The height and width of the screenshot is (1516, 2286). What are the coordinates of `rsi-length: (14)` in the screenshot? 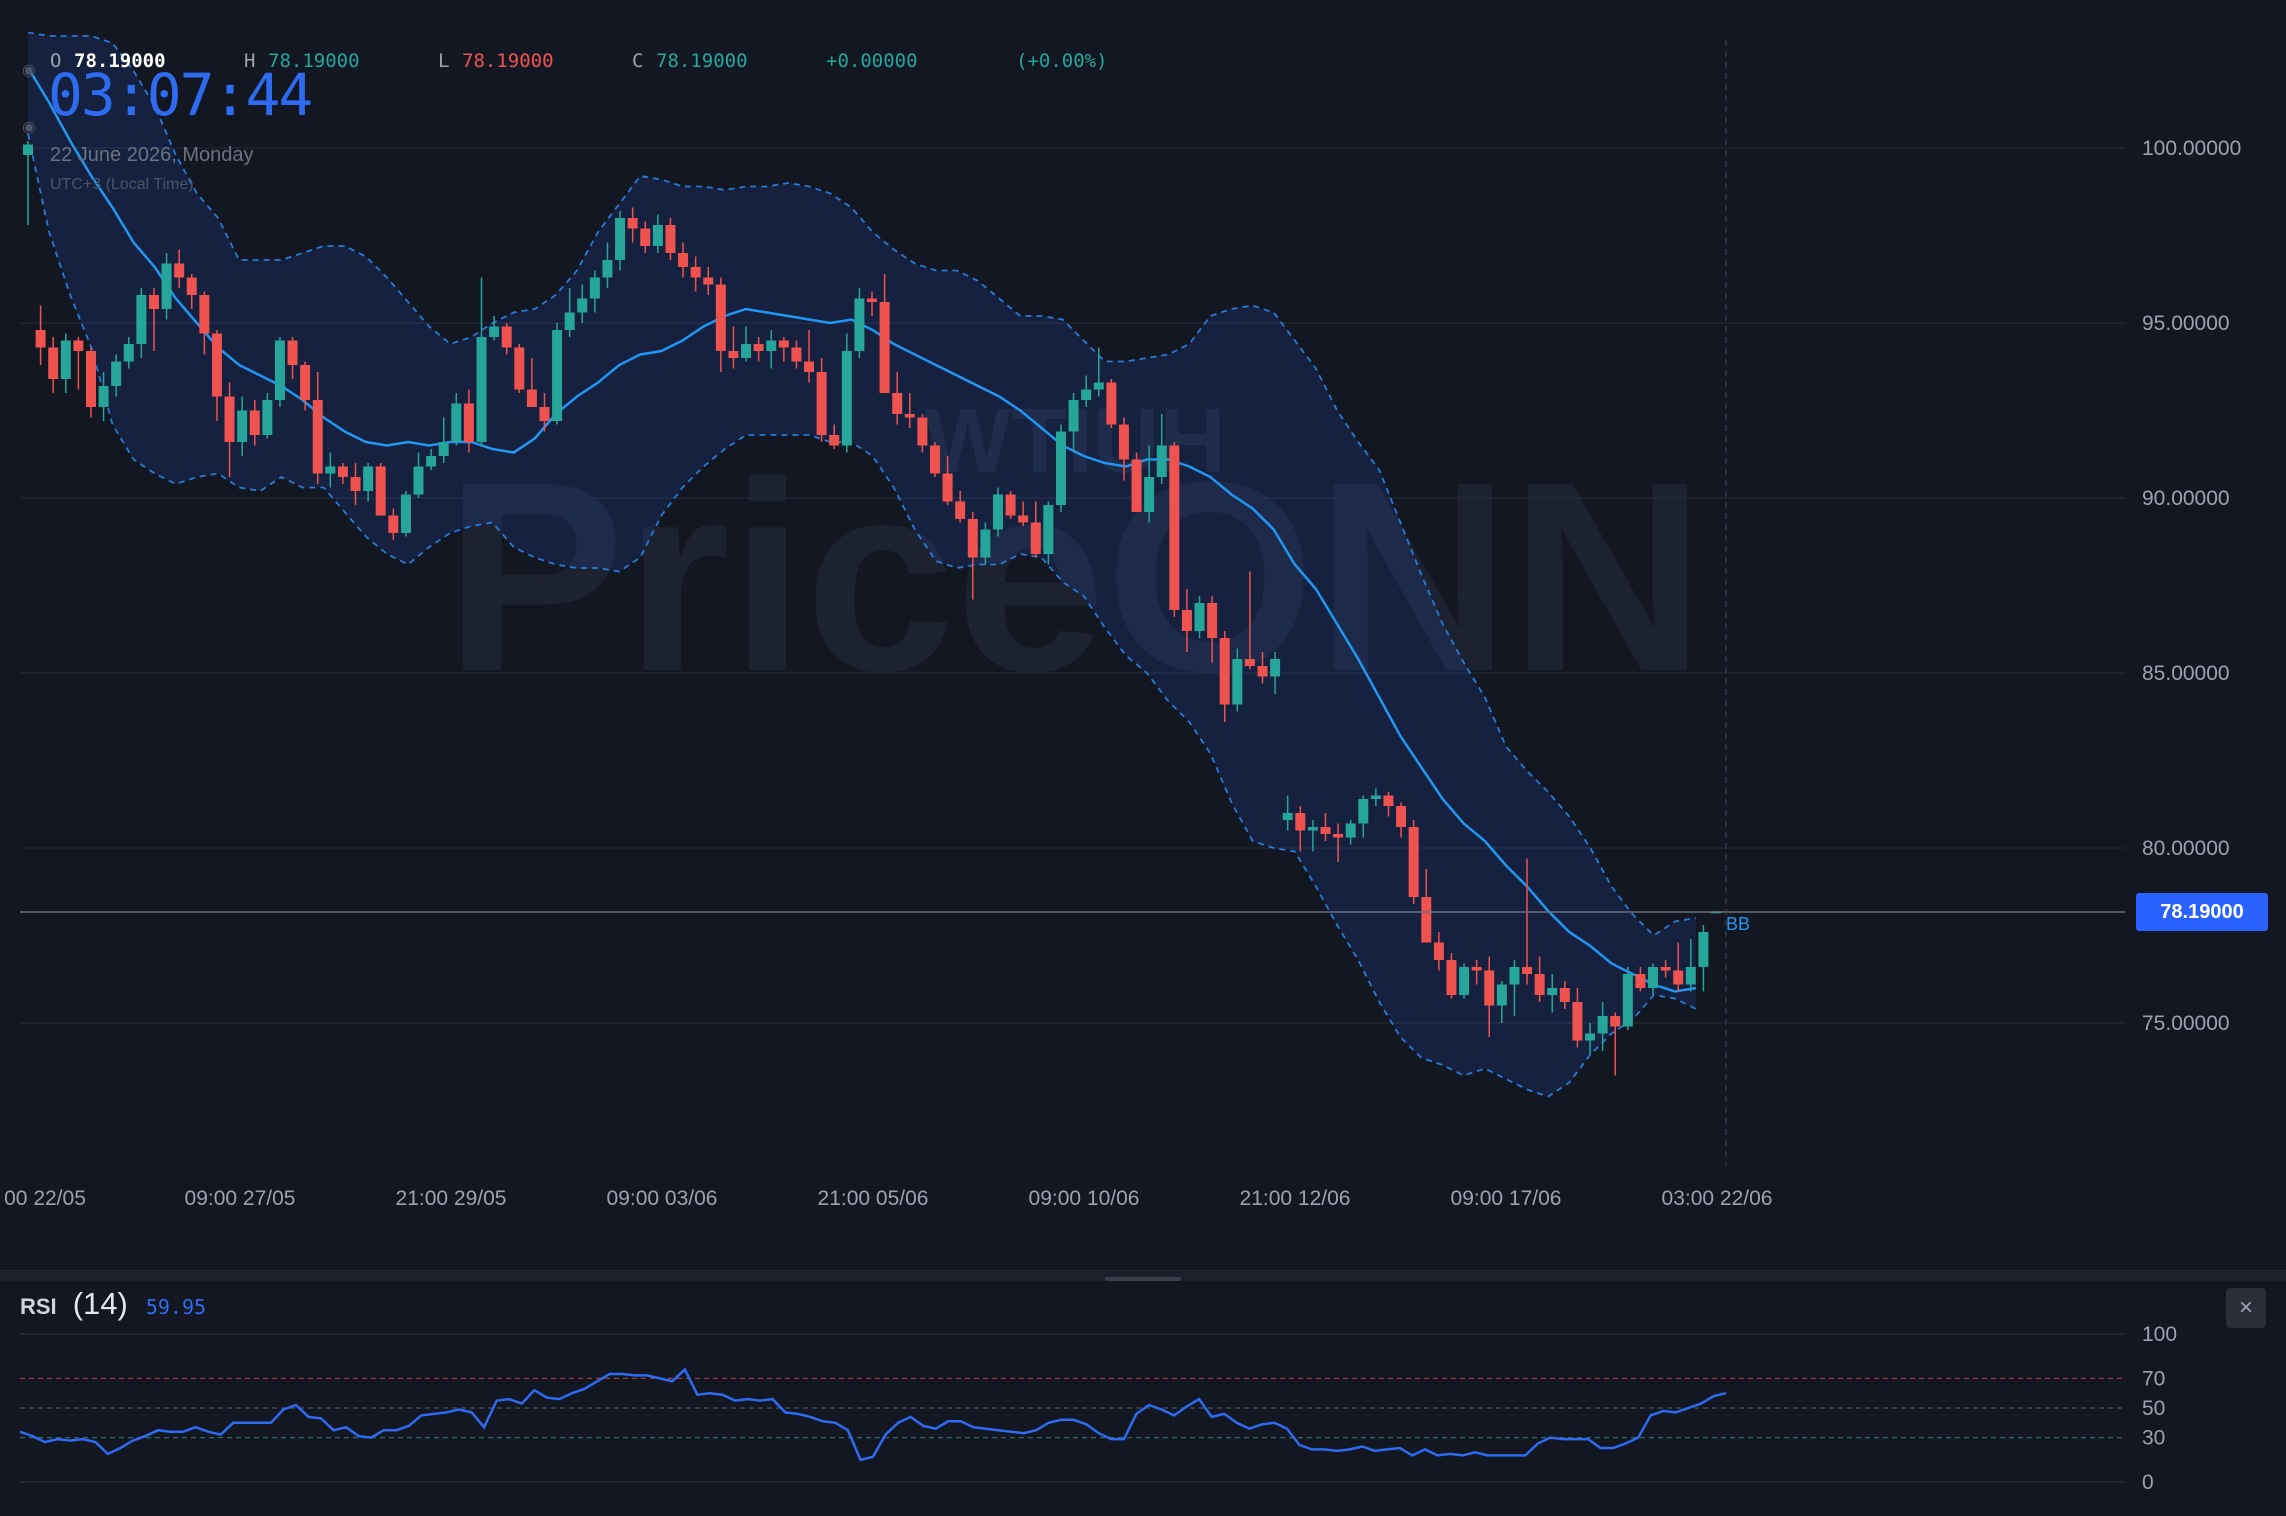 It's located at (100, 1303).